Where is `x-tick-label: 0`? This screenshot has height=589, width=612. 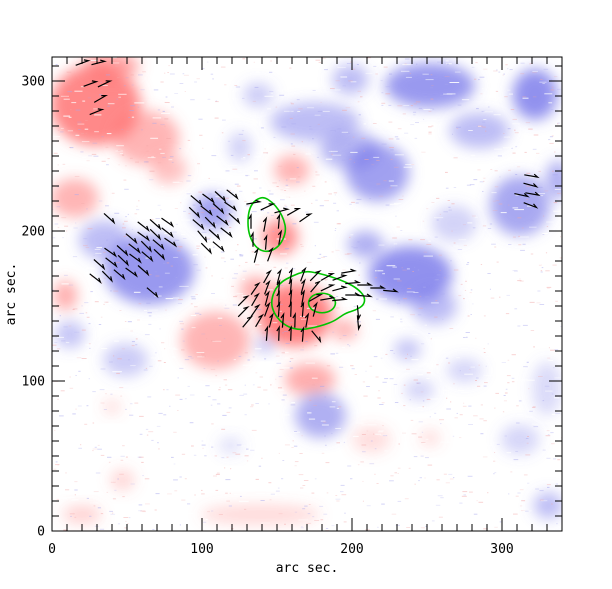
x-tick-label: 0 is located at coordinates (52, 549).